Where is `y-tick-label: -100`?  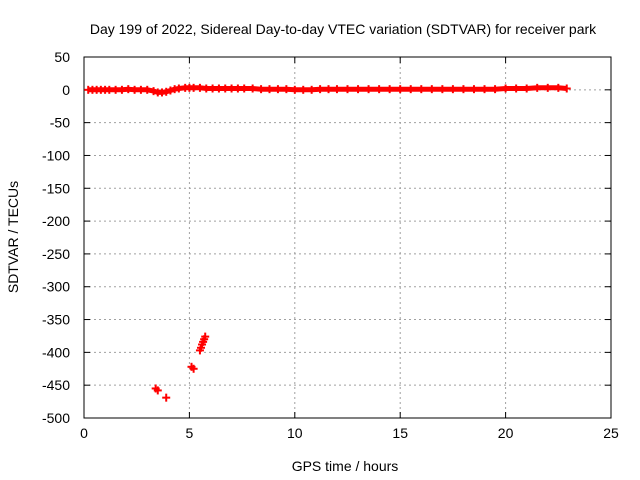 y-tick-label: -100 is located at coordinates (56, 155).